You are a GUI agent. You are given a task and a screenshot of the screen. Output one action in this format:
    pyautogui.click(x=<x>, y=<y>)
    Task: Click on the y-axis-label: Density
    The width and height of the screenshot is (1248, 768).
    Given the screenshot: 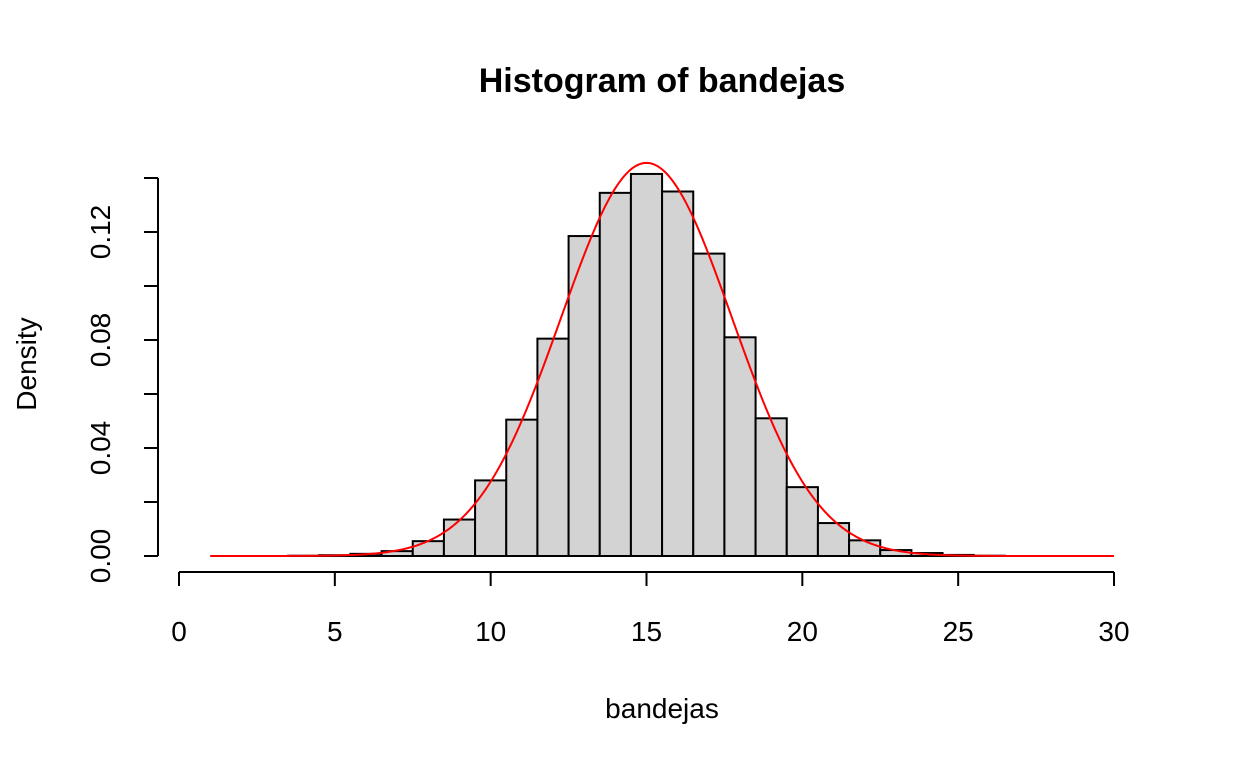 What is the action you would take?
    pyautogui.click(x=26, y=363)
    